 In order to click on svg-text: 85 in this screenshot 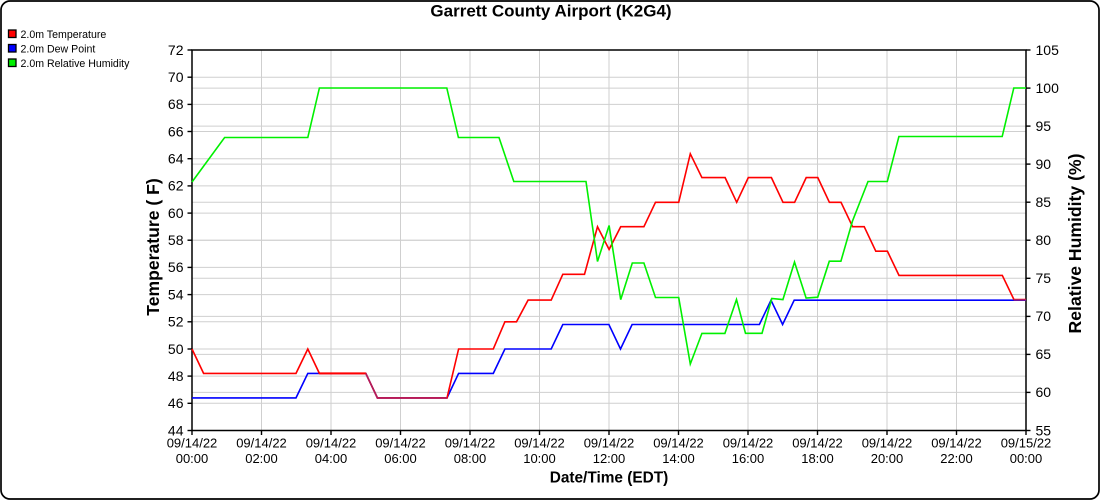, I will do `click(1044, 202)`.